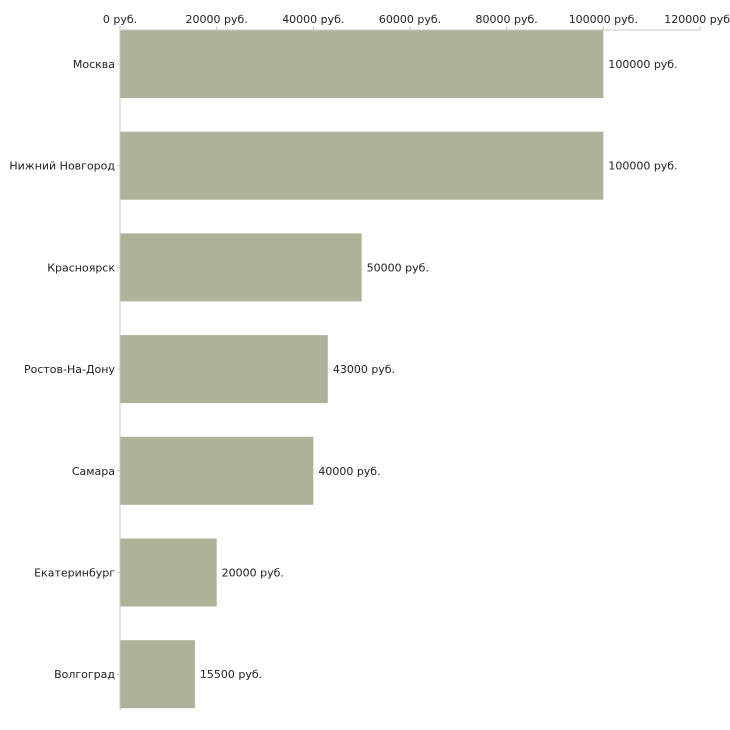 The image size is (730, 730). Describe the element at coordinates (94, 64) in the screenshot. I see `category-label: Москва` at that location.